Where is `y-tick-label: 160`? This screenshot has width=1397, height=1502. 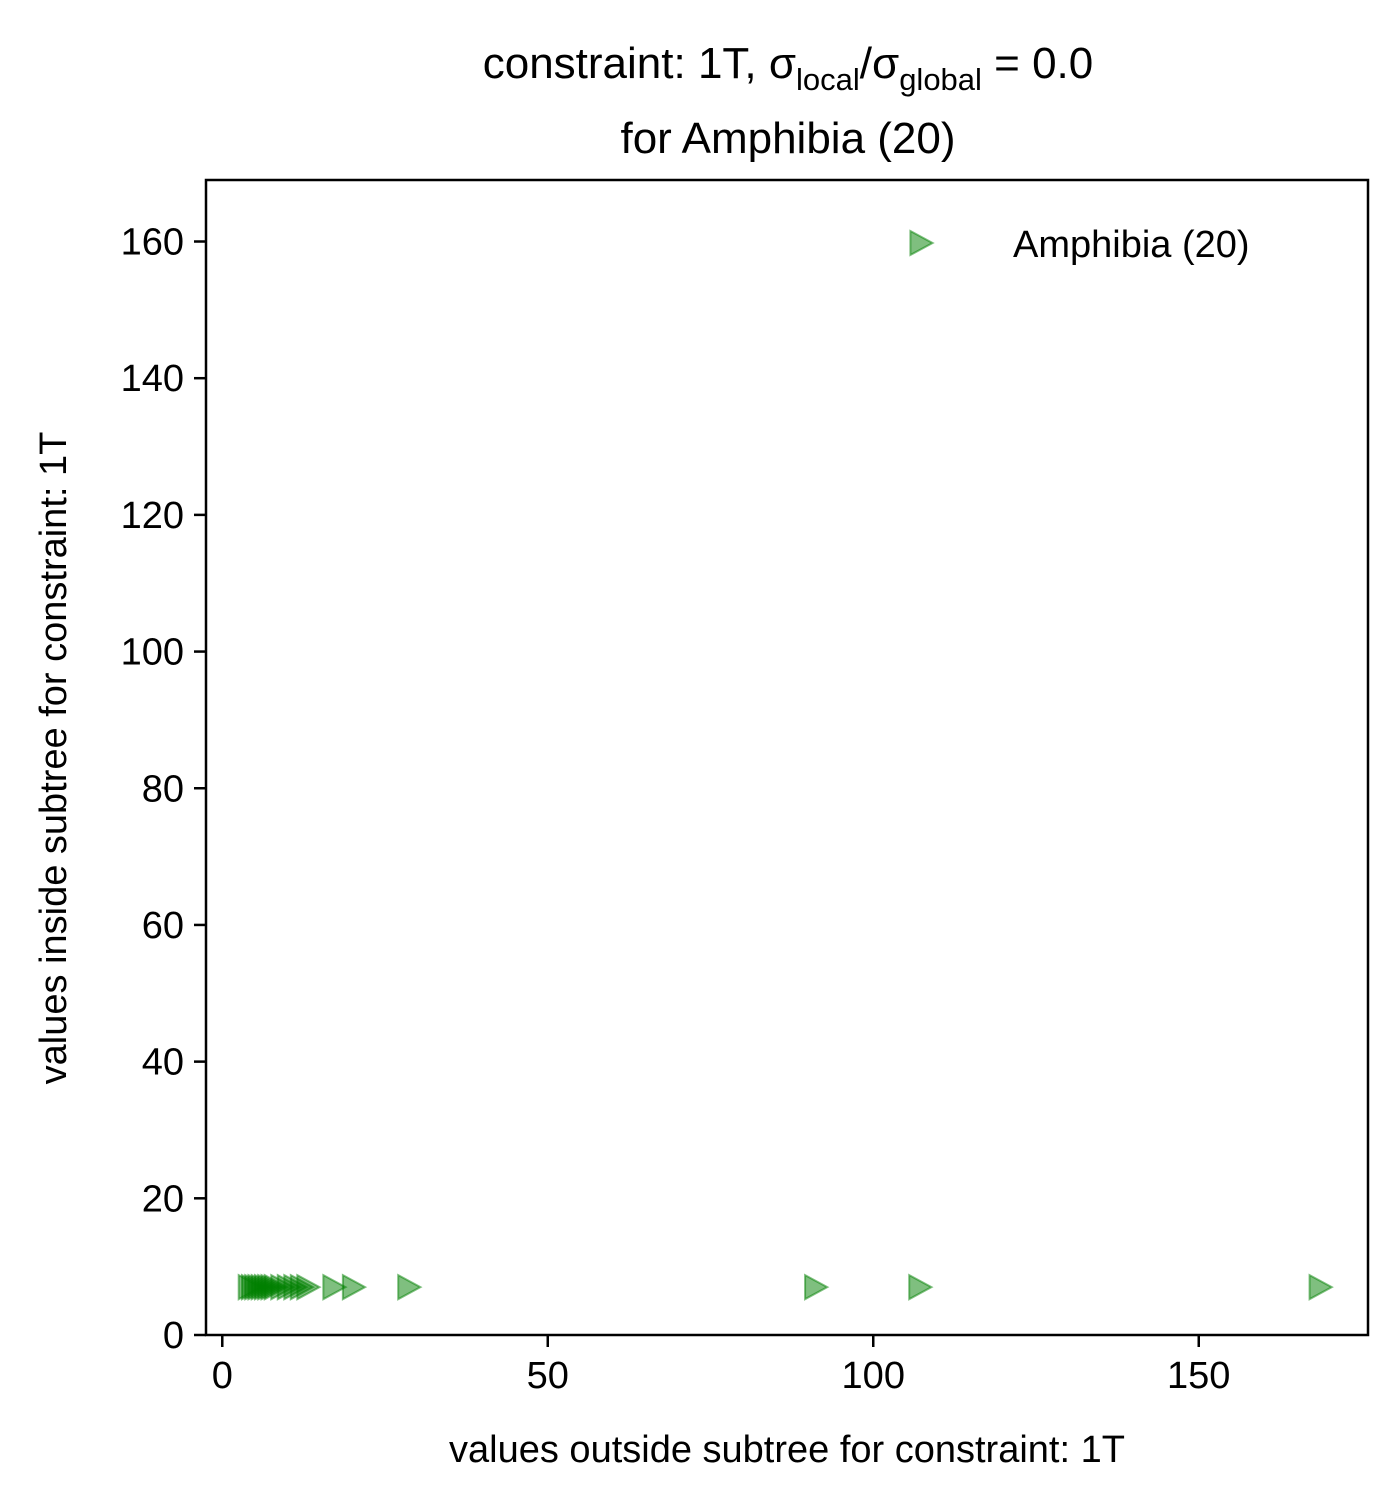 y-tick-label: 160 is located at coordinates (152, 243).